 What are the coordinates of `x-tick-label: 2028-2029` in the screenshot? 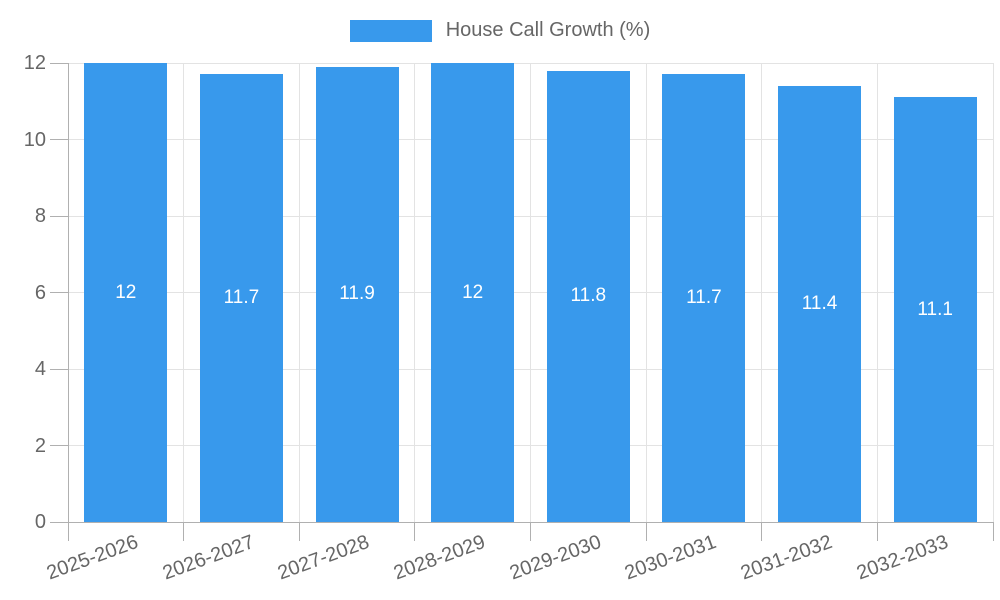 It's located at (439, 558).